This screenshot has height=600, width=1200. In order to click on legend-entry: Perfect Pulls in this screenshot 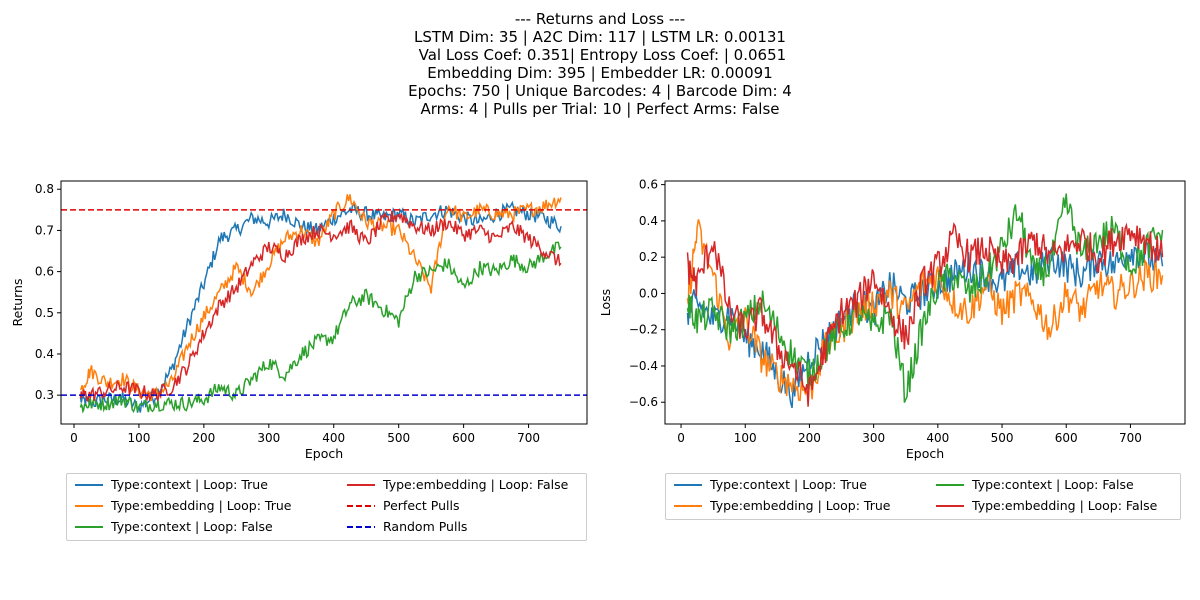, I will do `click(403, 505)`.